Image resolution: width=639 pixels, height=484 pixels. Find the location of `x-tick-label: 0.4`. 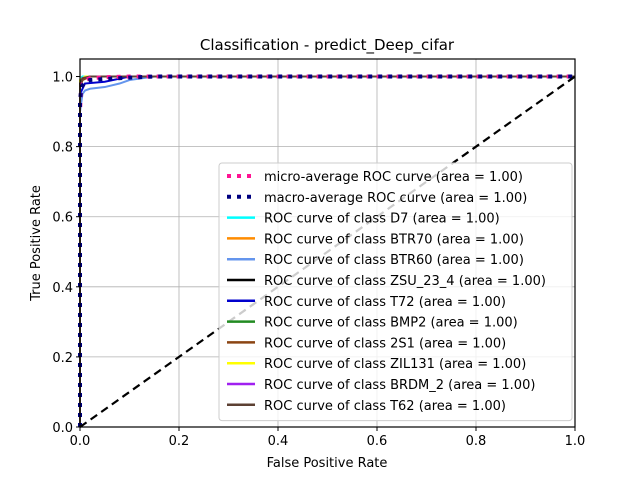

x-tick-label: 0.4 is located at coordinates (278, 441).